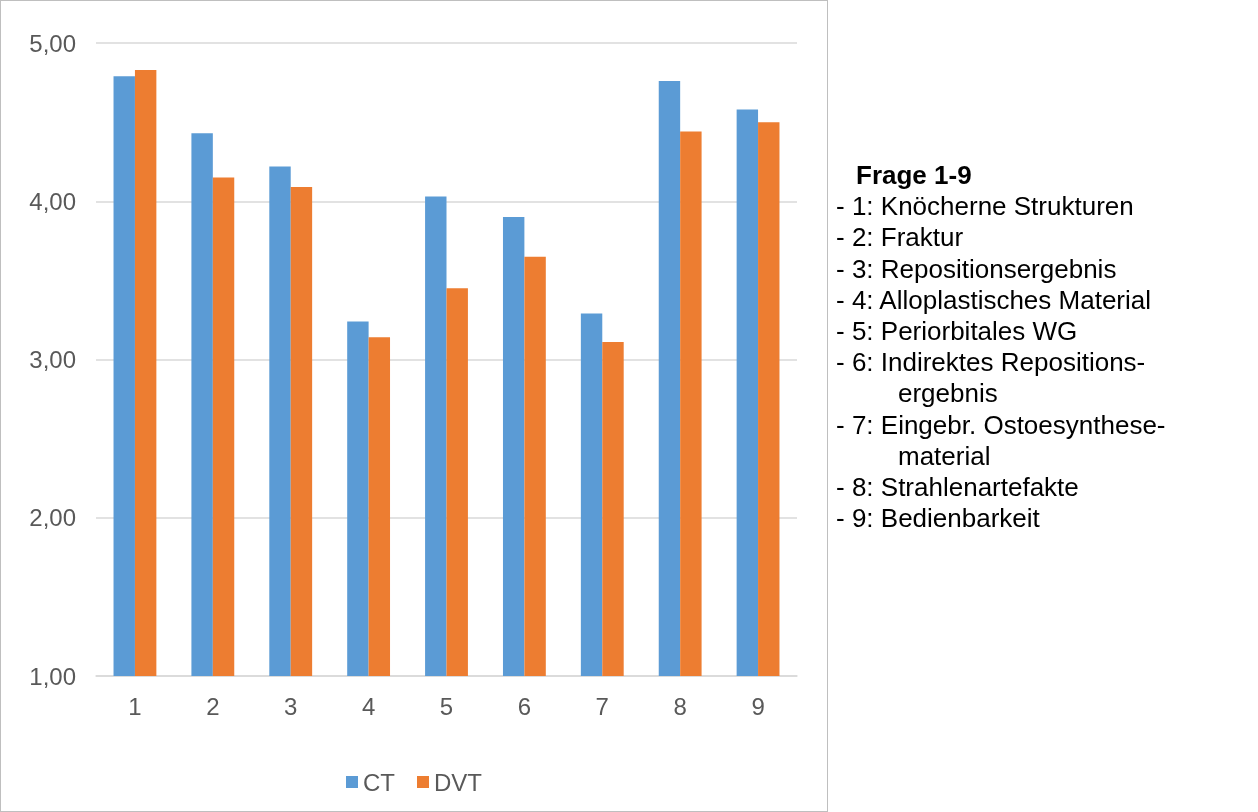  I want to click on y-tick-label: 5,00, so click(52, 43).